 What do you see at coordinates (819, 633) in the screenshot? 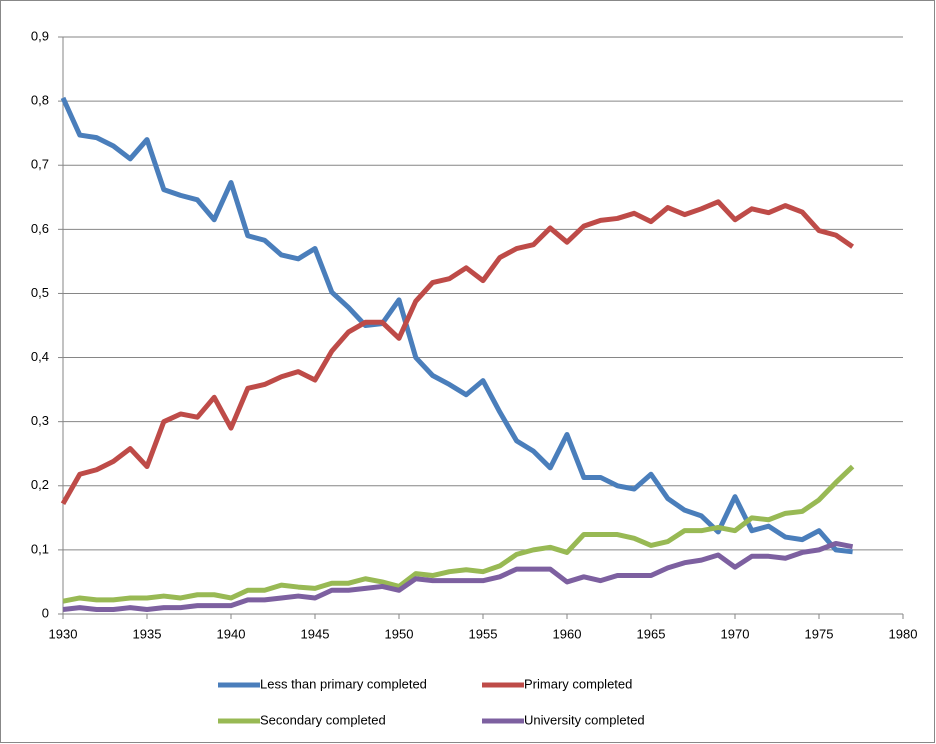
I see `x-tick-label: 1975` at bounding box center [819, 633].